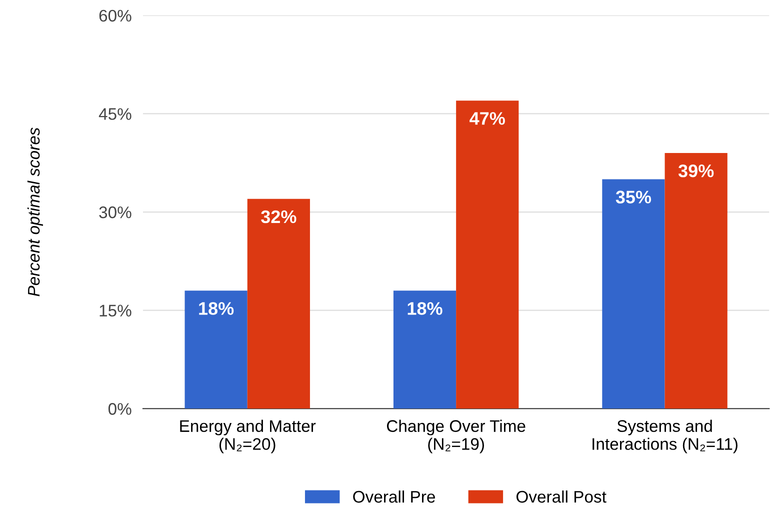 Image resolution: width=773 pixels, height=514 pixels. What do you see at coordinates (116, 310) in the screenshot?
I see `y-tick-label: 15%` at bounding box center [116, 310].